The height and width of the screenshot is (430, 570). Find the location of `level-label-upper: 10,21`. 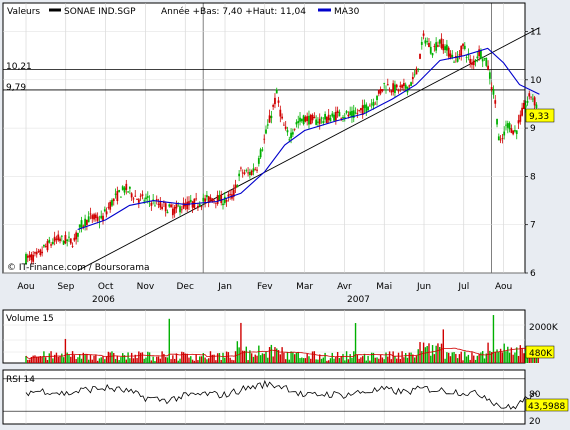

level-label-upper: 10,21 is located at coordinates (19, 67).